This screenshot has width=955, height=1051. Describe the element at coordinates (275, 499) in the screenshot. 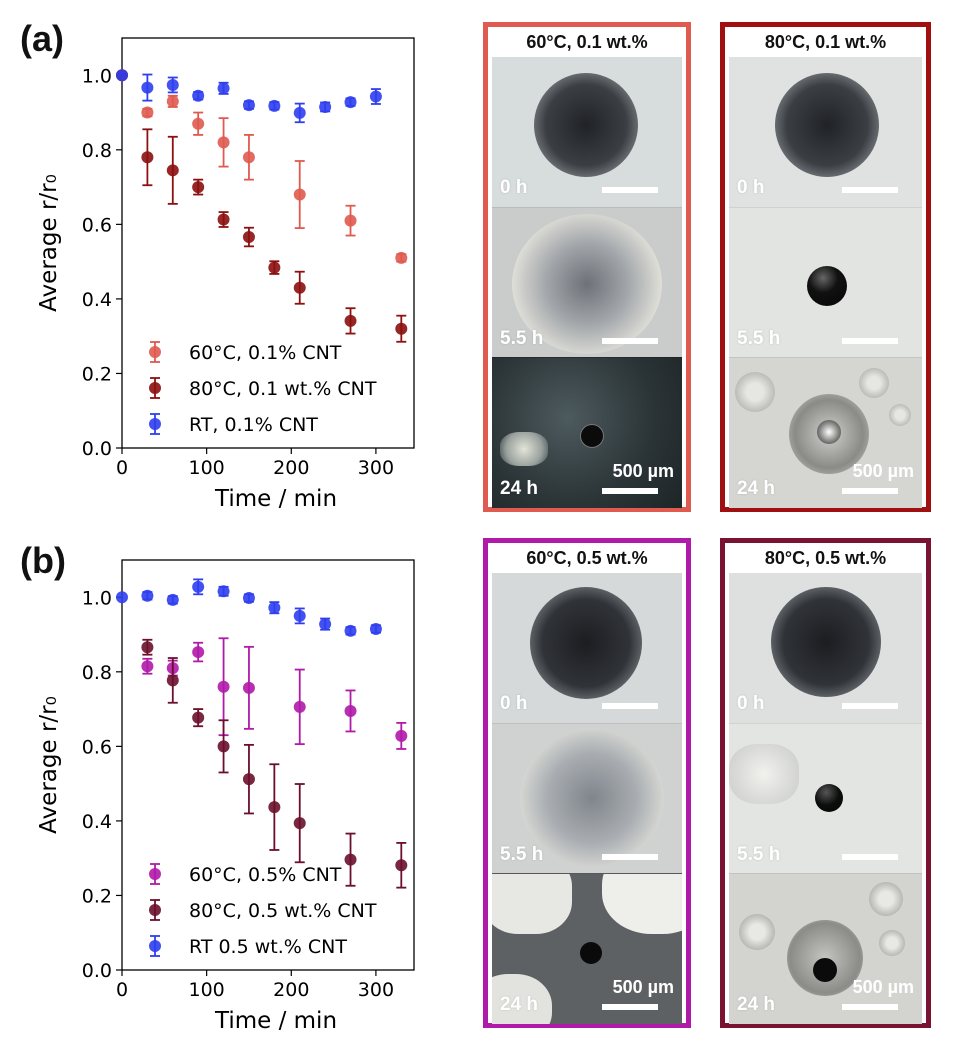

I see `x-axis-label: Time / min` at that location.